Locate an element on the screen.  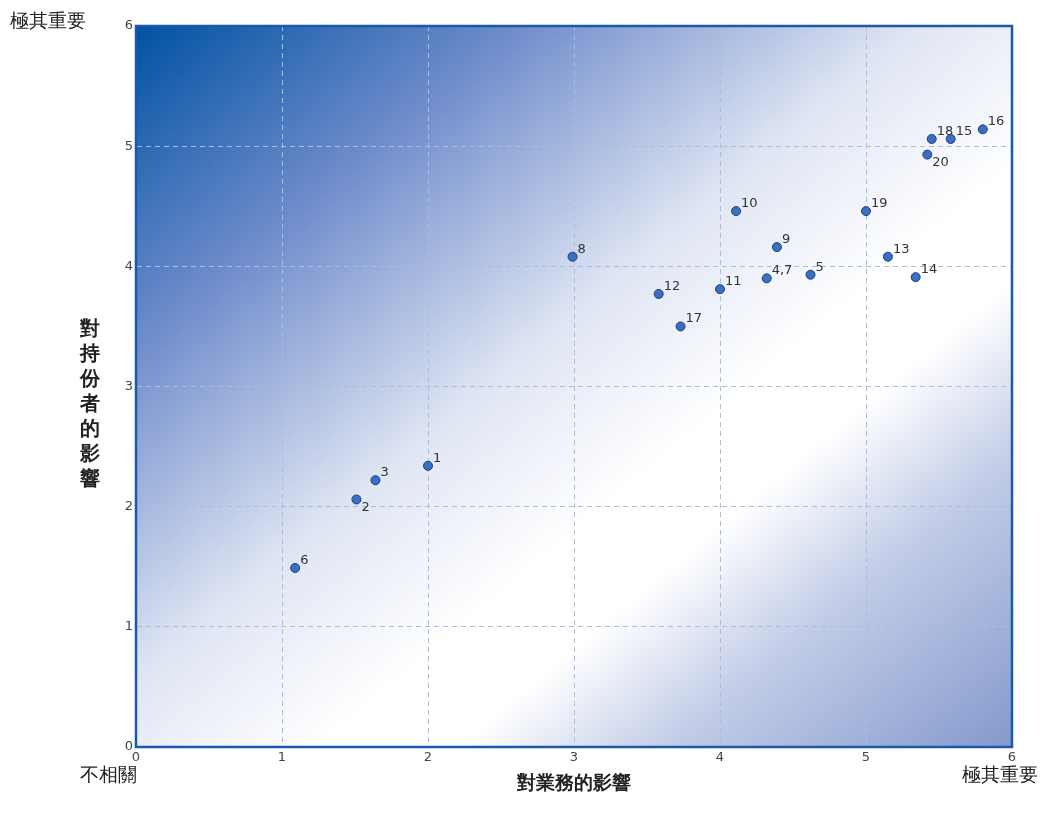
annotation: 3 is located at coordinates (384, 472).